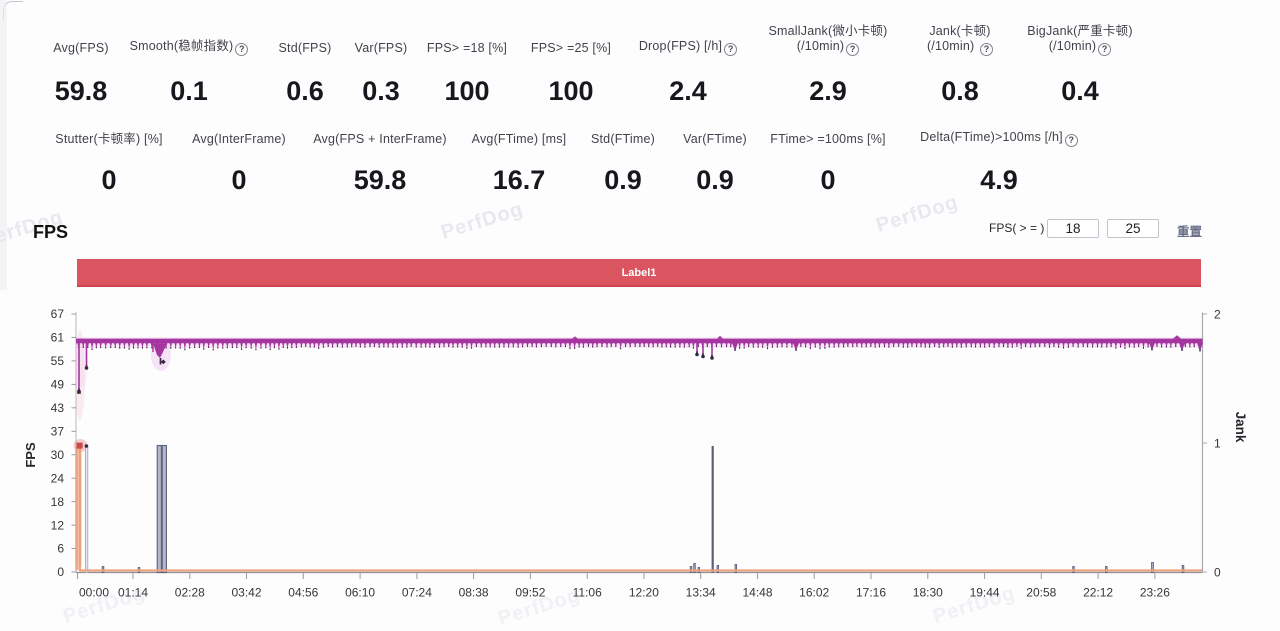  I want to click on svg-text: 12:20, so click(644, 593).